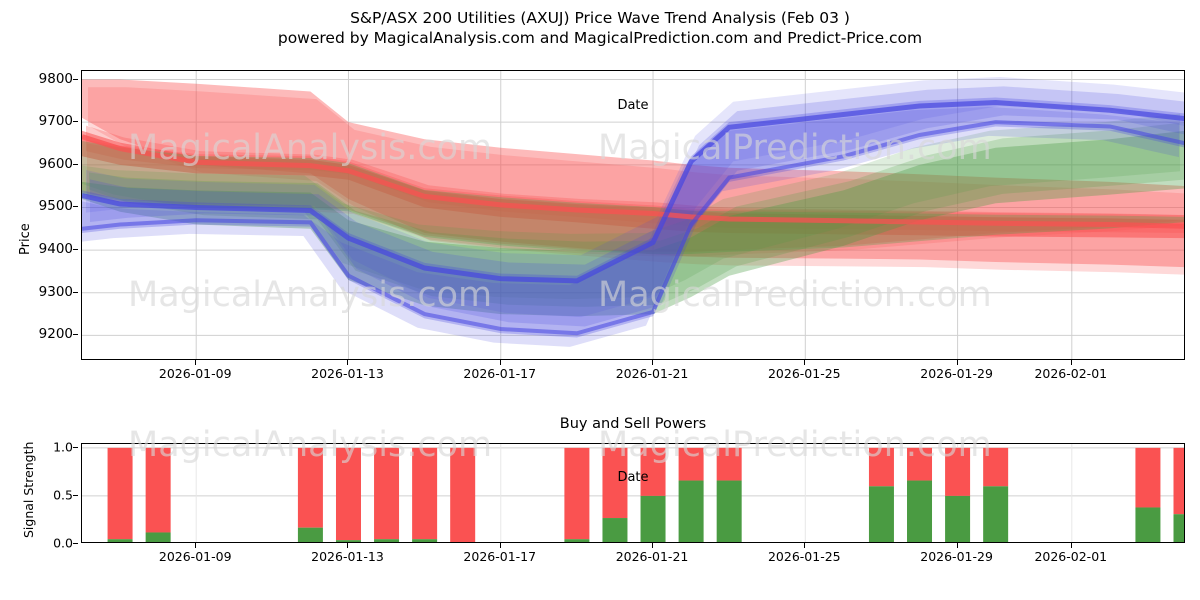 This screenshot has width=1200, height=600. I want to click on signal-chart-title: Buy and Sell Powers, so click(633, 424).